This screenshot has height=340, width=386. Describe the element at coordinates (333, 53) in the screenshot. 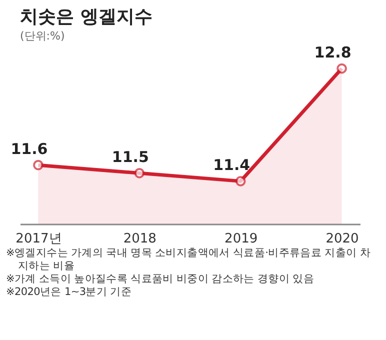

I see `data-label: 12.8` at that location.